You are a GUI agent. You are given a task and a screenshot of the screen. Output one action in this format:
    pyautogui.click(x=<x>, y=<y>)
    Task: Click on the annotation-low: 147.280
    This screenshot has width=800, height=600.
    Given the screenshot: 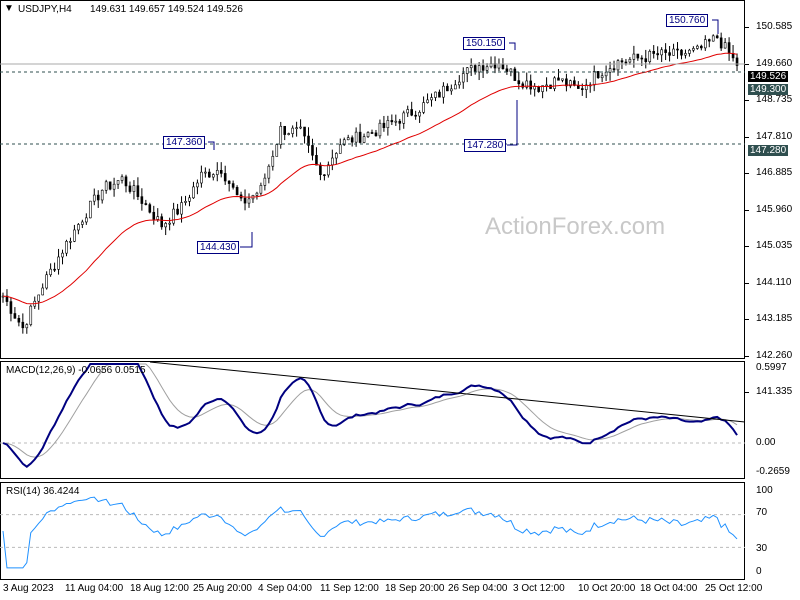 What is the action you would take?
    pyautogui.click(x=485, y=145)
    